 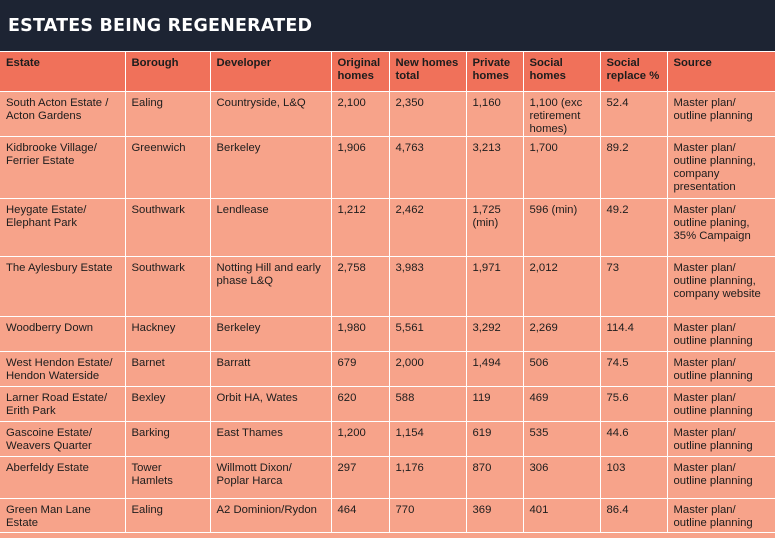 I want to click on column-header: Estate, so click(x=63, y=71).